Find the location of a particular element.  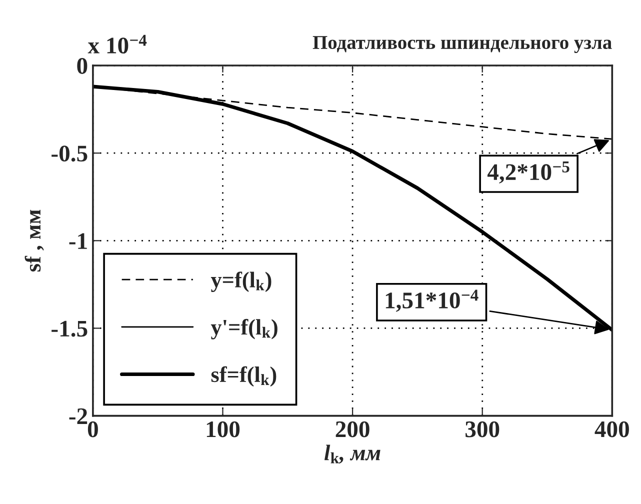

y-tick-label: -1 is located at coordinates (78, 241).